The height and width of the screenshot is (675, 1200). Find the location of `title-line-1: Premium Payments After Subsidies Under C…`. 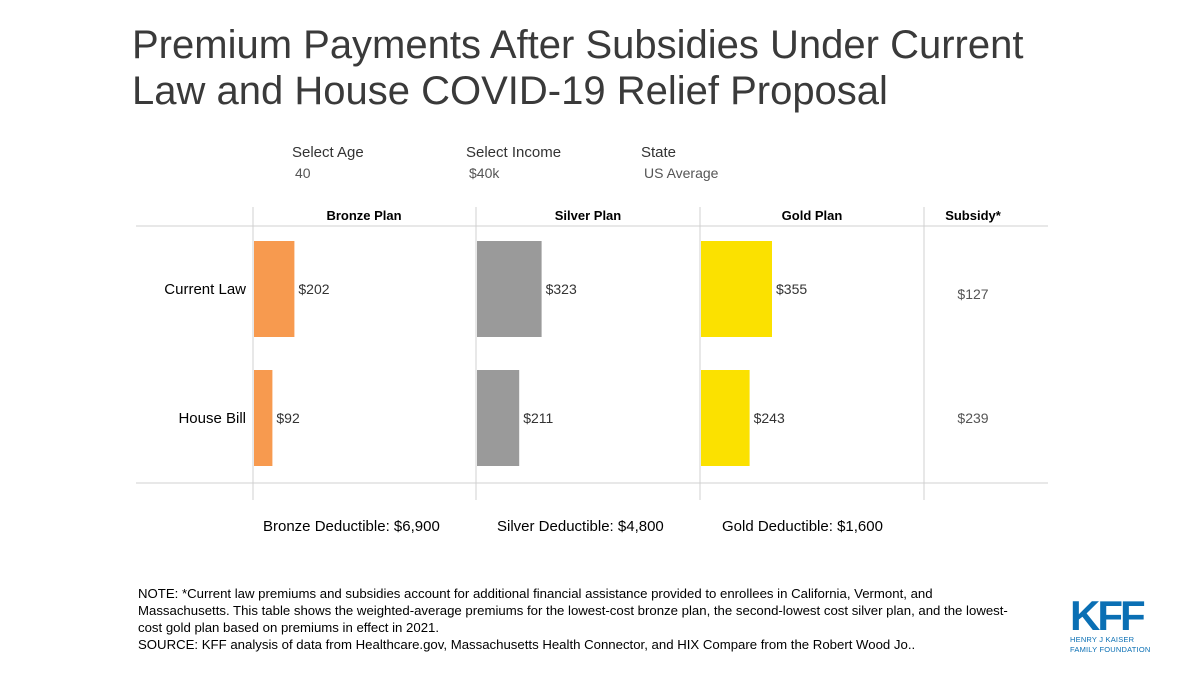

title-line-1: Premium Payments After Subsidies Under C… is located at coordinates (578, 45).